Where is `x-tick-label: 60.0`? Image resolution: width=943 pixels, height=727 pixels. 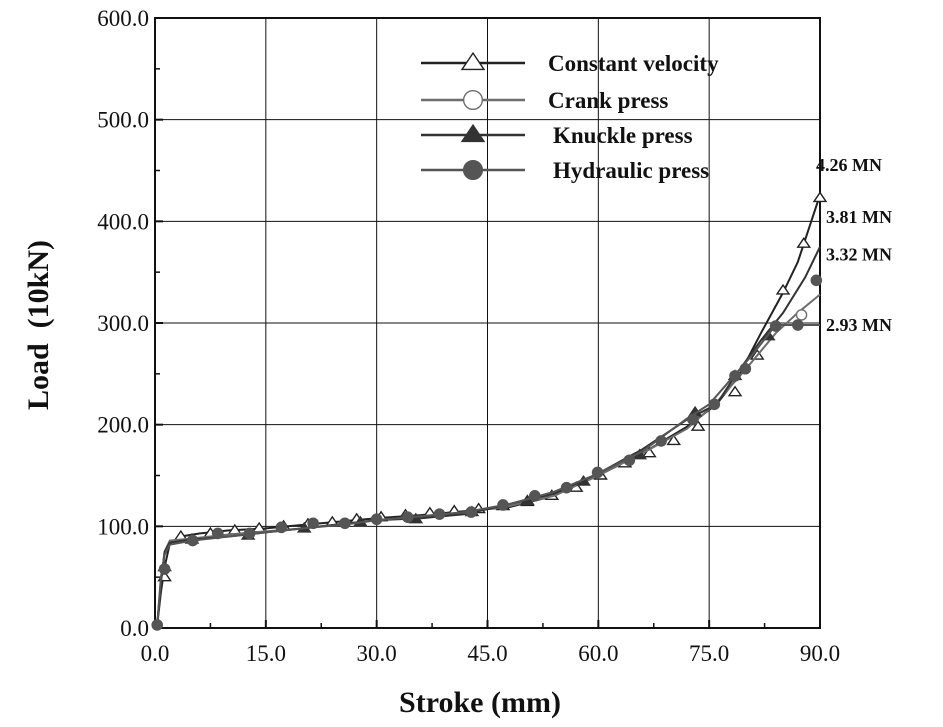 x-tick-label: 60.0 is located at coordinates (598, 653).